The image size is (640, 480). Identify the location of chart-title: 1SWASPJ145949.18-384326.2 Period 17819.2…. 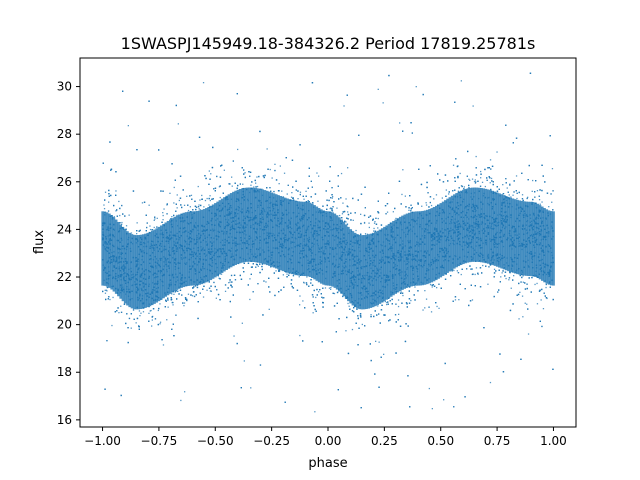
(328, 43).